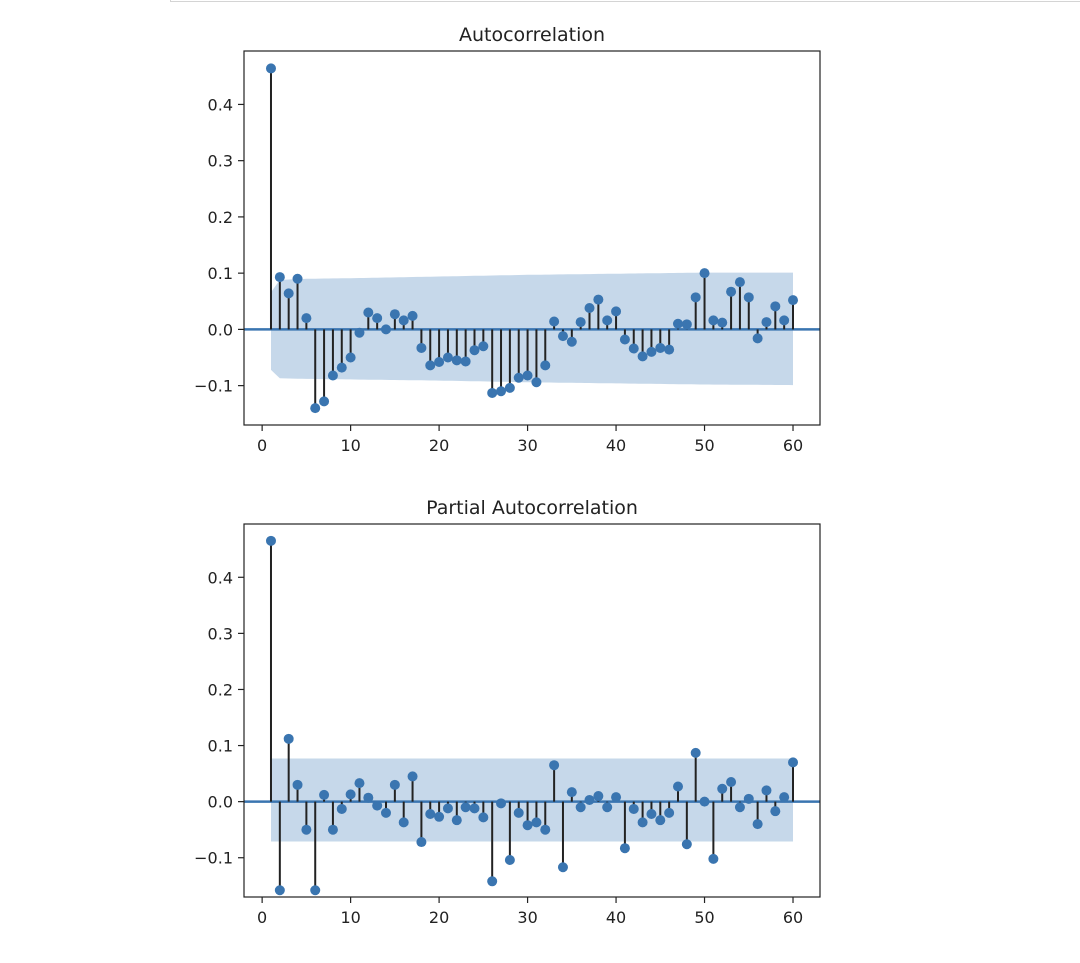 The width and height of the screenshot is (1080, 963). Describe the element at coordinates (439, 917) in the screenshot. I see `x-tick-label: 20` at that location.